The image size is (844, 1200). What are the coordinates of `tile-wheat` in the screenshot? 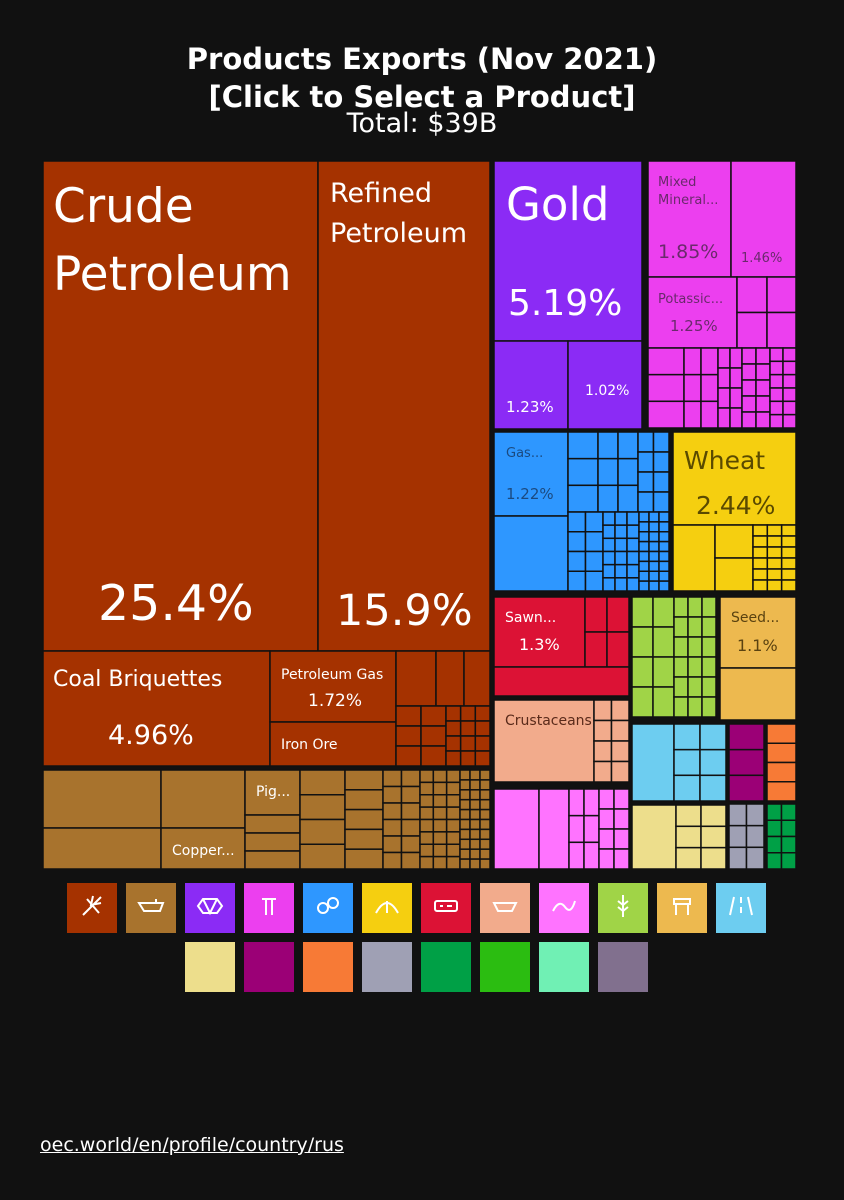 It's located at (734, 478).